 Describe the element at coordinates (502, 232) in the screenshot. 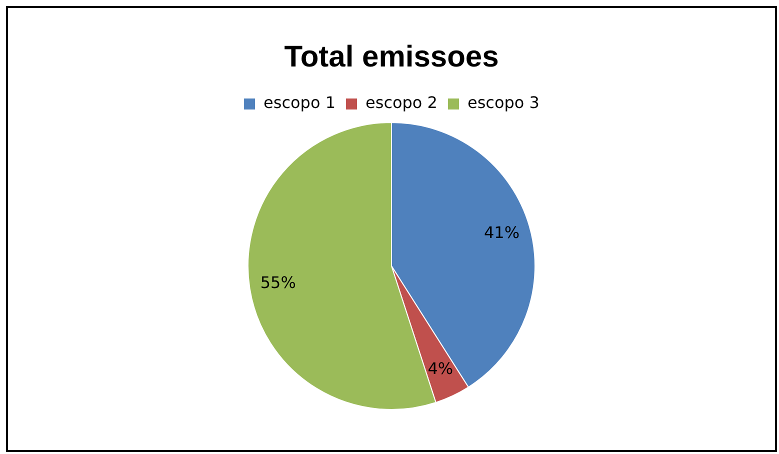

I see `data-label: 41%` at that location.